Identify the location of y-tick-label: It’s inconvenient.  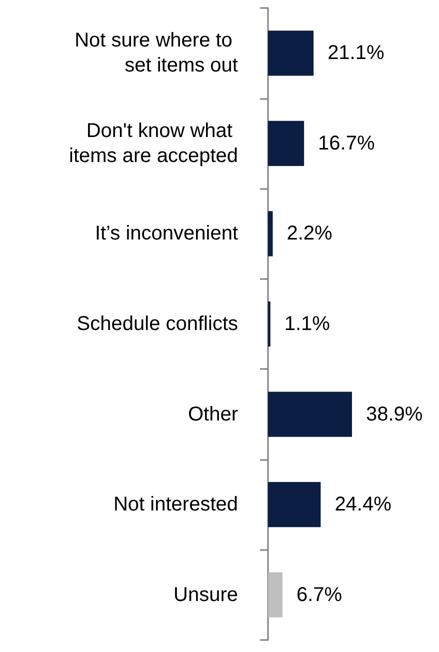
(166, 233).